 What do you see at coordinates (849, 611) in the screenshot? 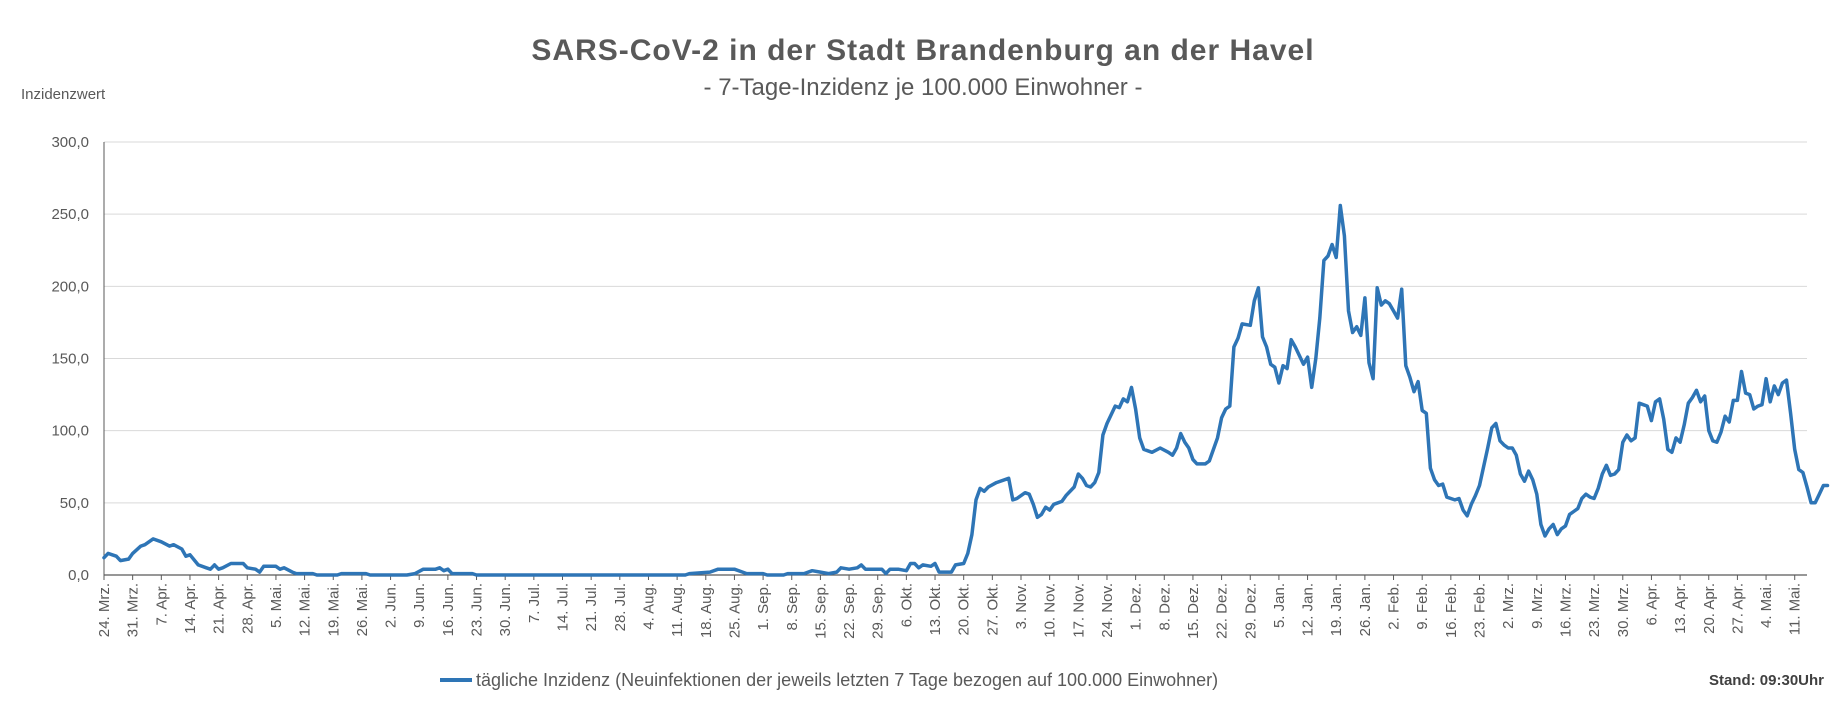
I see `x-tick-label: 22. Sep.` at bounding box center [849, 611].